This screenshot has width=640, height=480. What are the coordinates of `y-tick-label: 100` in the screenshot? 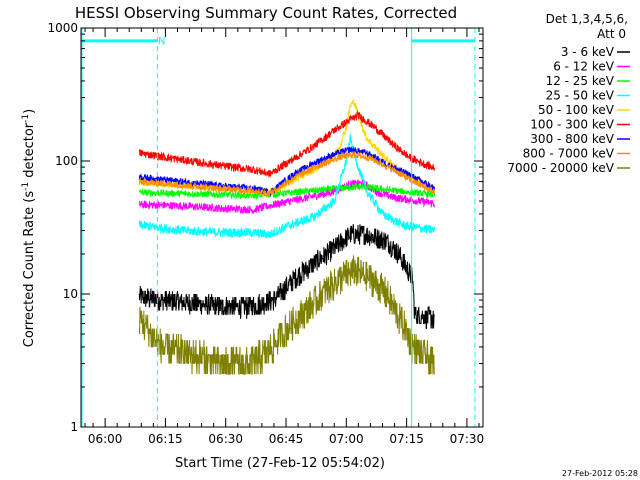 It's located at (66, 161).